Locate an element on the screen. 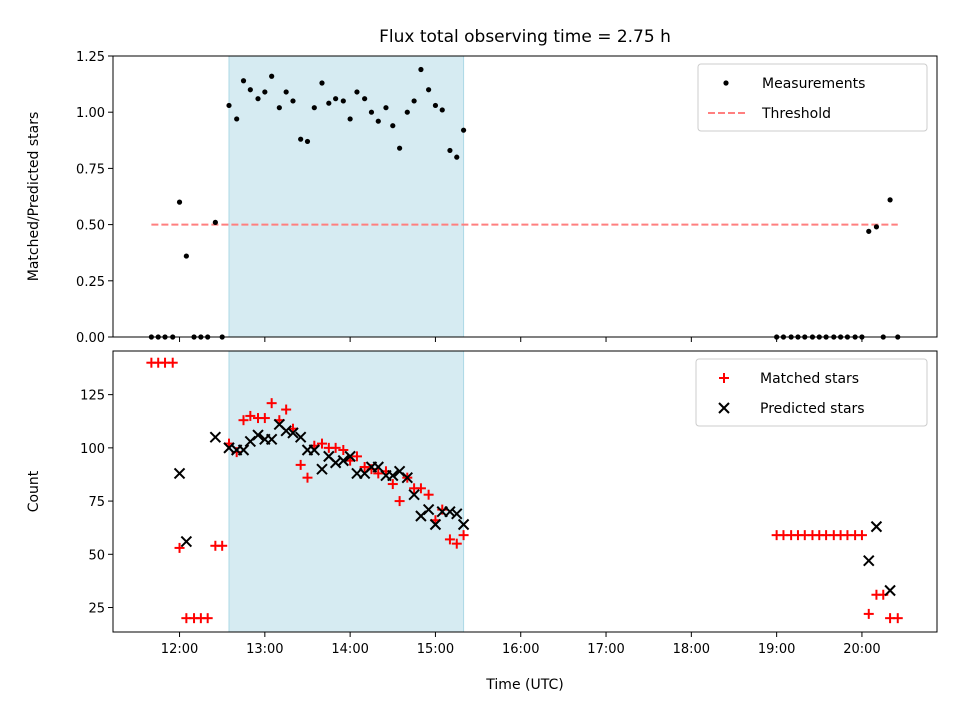 Image resolution: width=960 pixels, height=720 pixels. y-tick-label: 0.50 is located at coordinates (90, 226).